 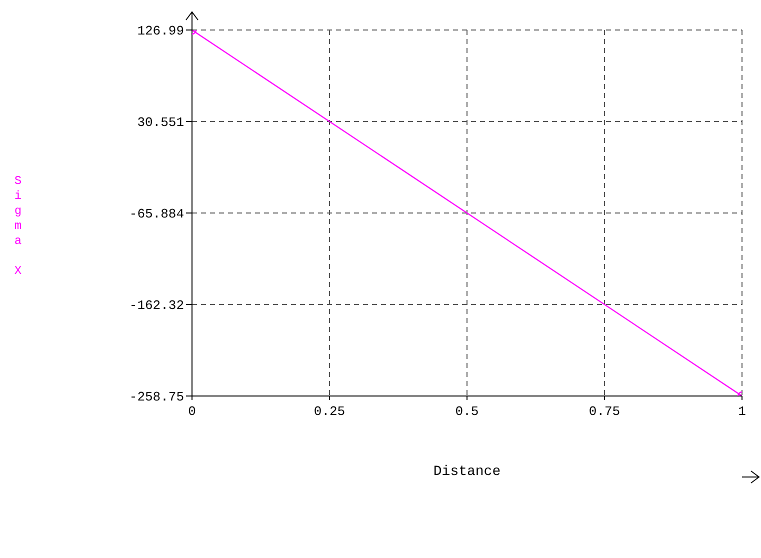 I want to click on y-tick-label: -258.75, so click(x=156, y=397).